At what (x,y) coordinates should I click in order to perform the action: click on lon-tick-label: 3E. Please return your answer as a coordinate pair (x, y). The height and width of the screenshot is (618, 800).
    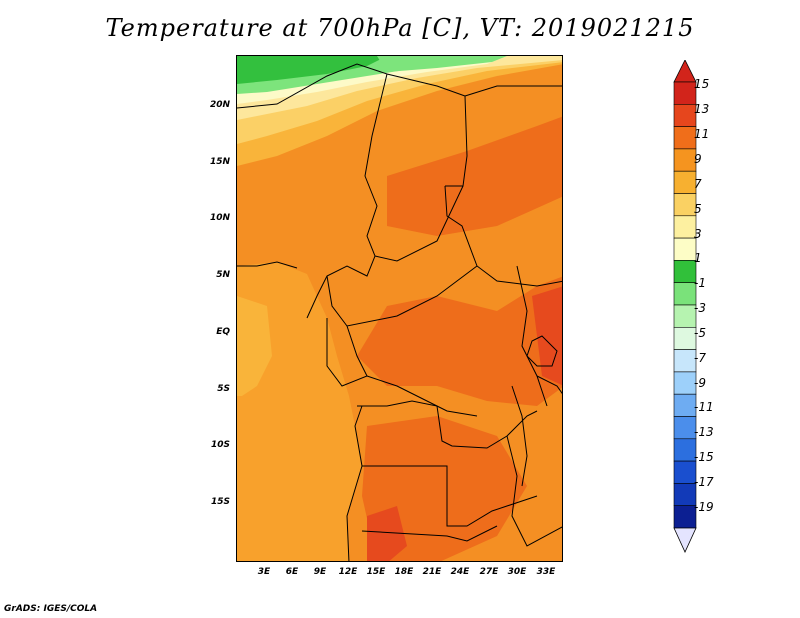
    Looking at the image, I should click on (264, 572).